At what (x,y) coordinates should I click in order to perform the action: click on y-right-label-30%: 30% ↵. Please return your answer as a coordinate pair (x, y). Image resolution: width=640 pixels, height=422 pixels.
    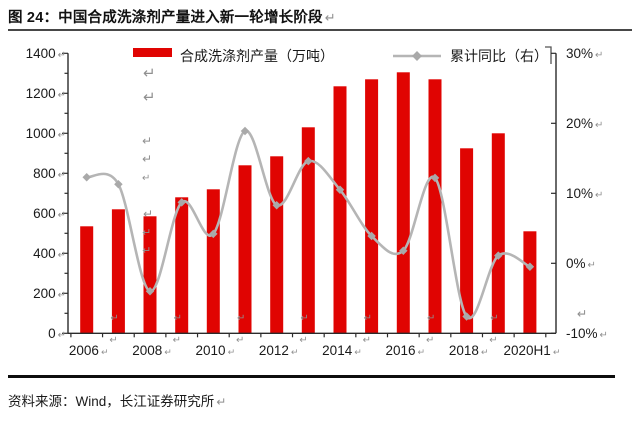
    Looking at the image, I should click on (584, 53).